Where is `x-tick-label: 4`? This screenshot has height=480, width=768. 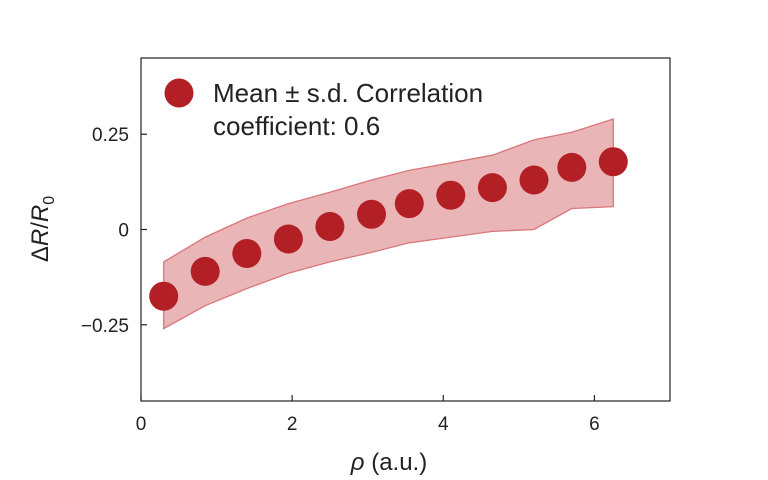 x-tick-label: 4 is located at coordinates (443, 424).